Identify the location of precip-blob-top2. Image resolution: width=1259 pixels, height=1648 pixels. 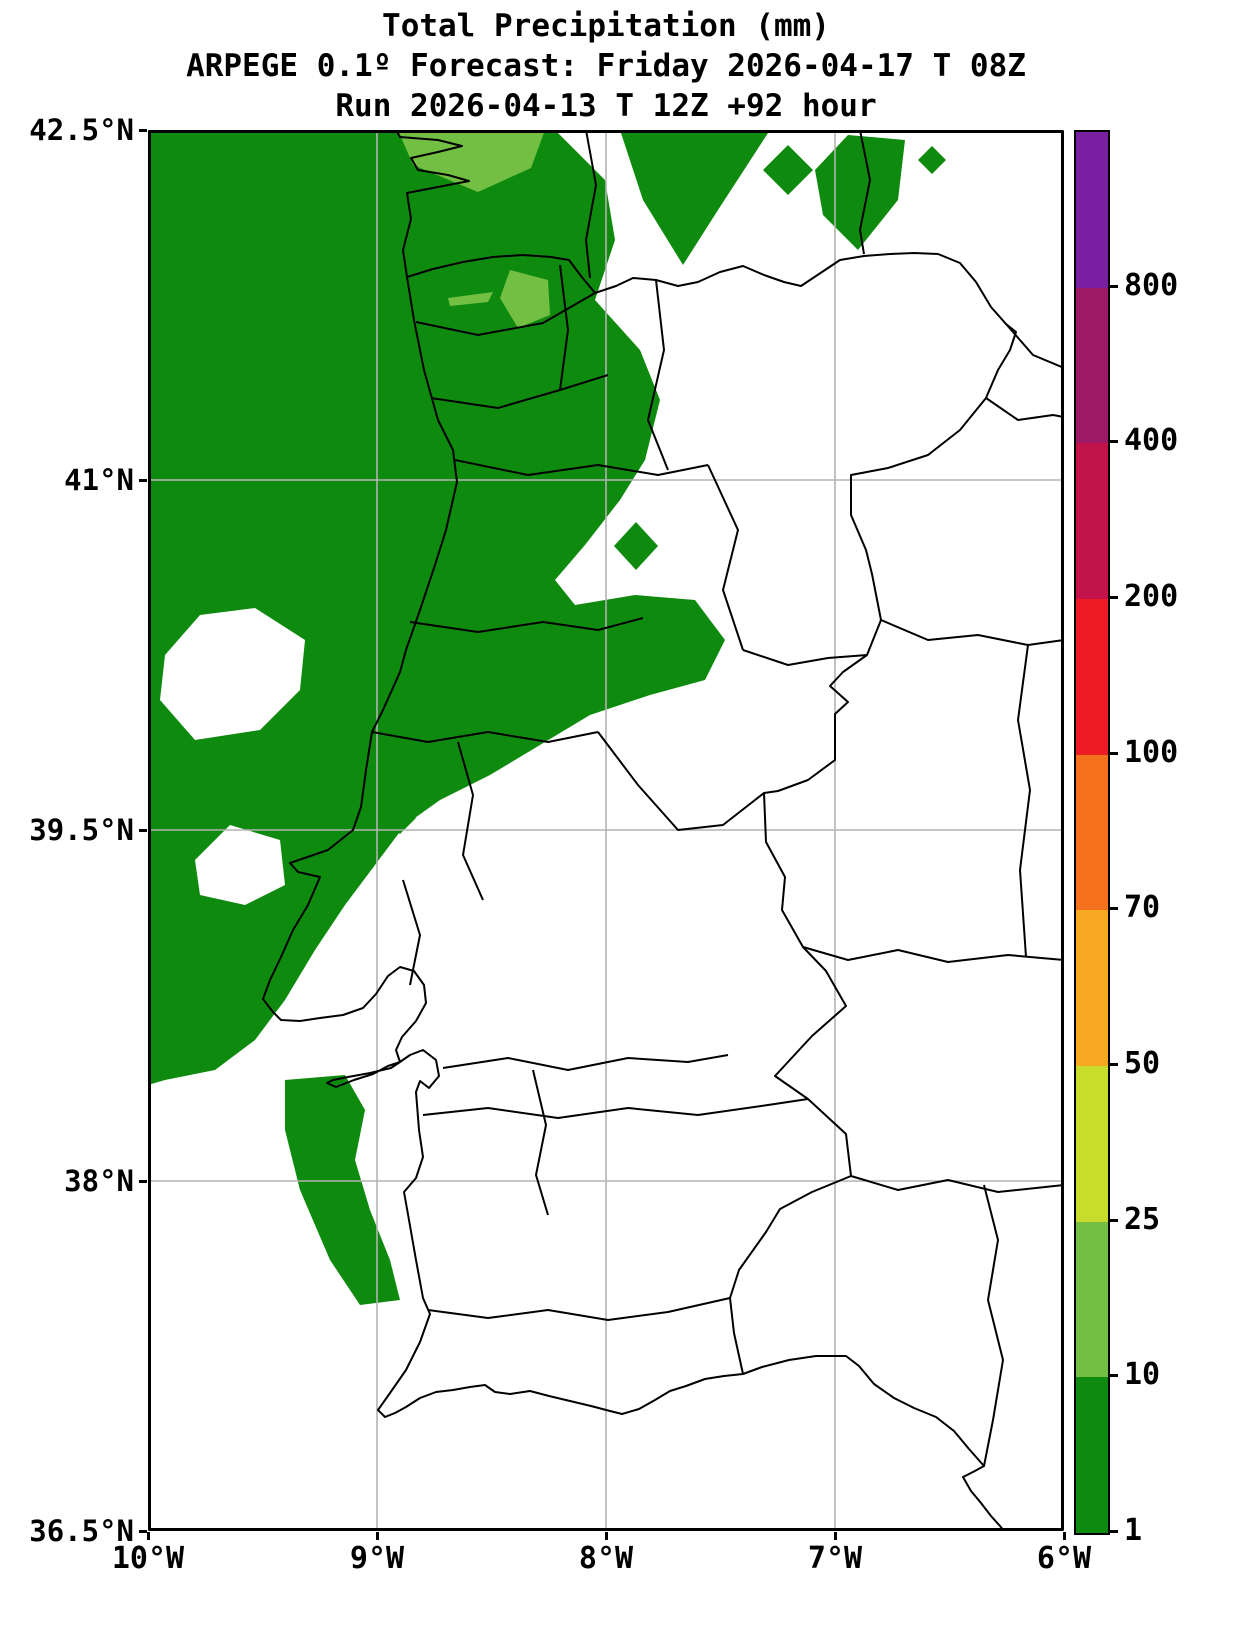
(695, 197).